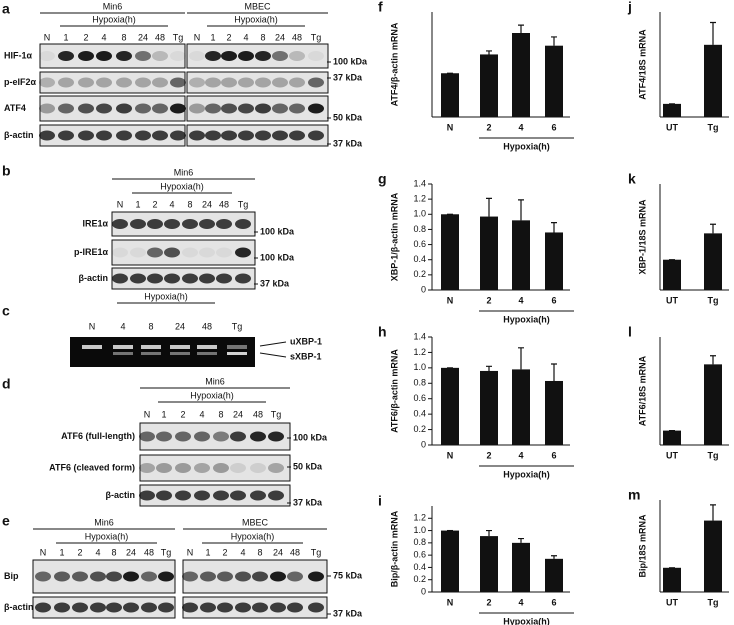 Image resolution: width=734 pixels, height=625 pixels. Describe the element at coordinates (634, 495) in the screenshot. I see `panel-letter: m` at that location.